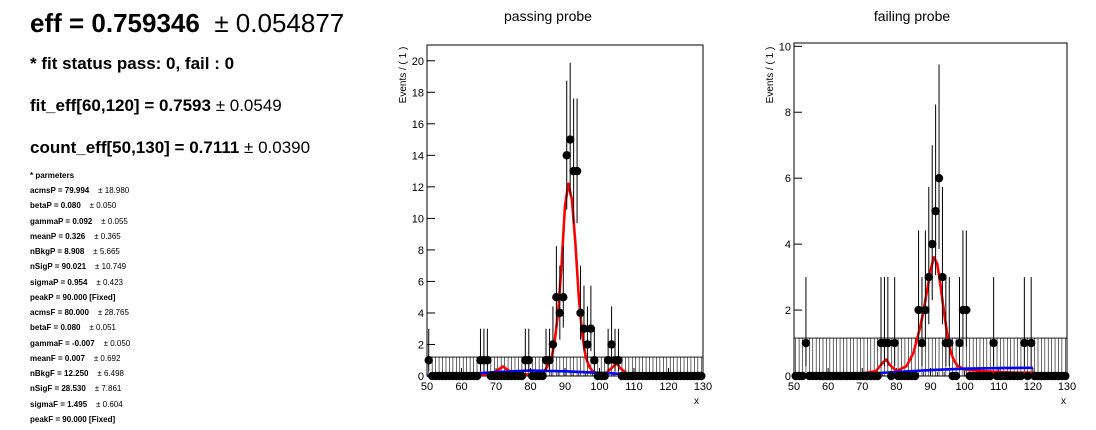  What do you see at coordinates (421, 282) in the screenshot?
I see `y-tick-label: 6` at bounding box center [421, 282].